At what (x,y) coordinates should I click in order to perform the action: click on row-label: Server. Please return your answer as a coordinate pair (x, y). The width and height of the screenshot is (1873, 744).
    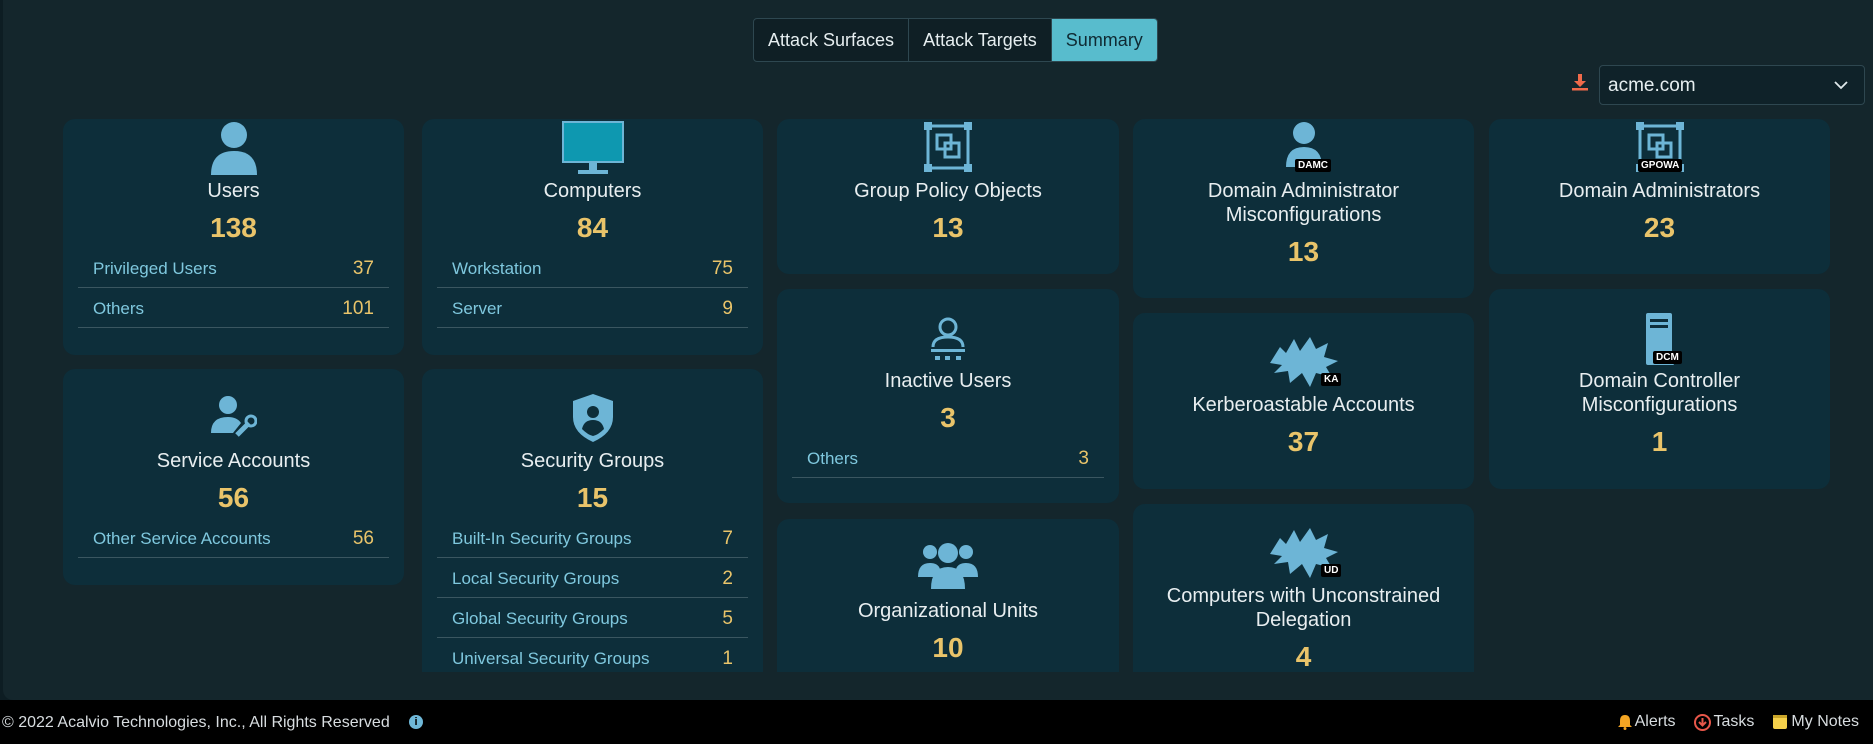
    Looking at the image, I should click on (477, 308).